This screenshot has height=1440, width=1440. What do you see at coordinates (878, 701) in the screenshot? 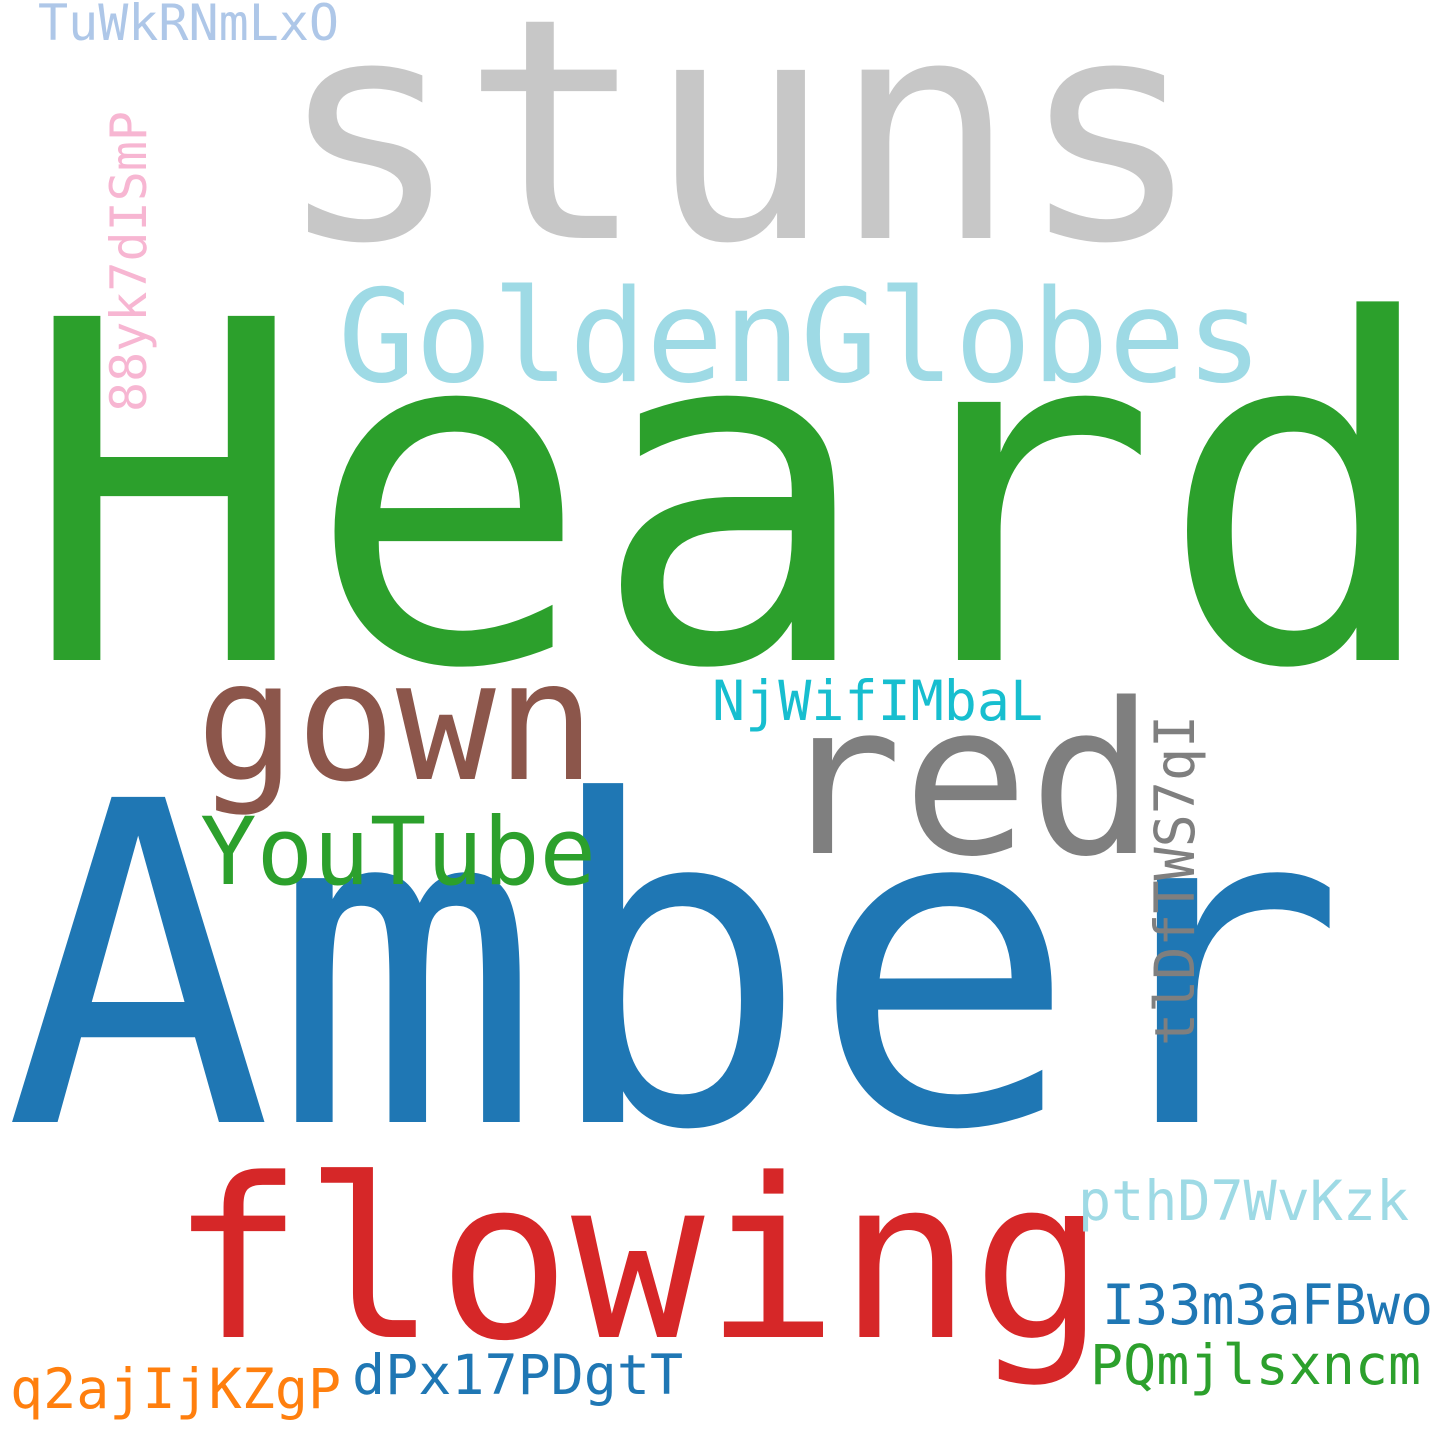
I see `word-njwifimbal: NjWifIMbaL` at bounding box center [878, 701].